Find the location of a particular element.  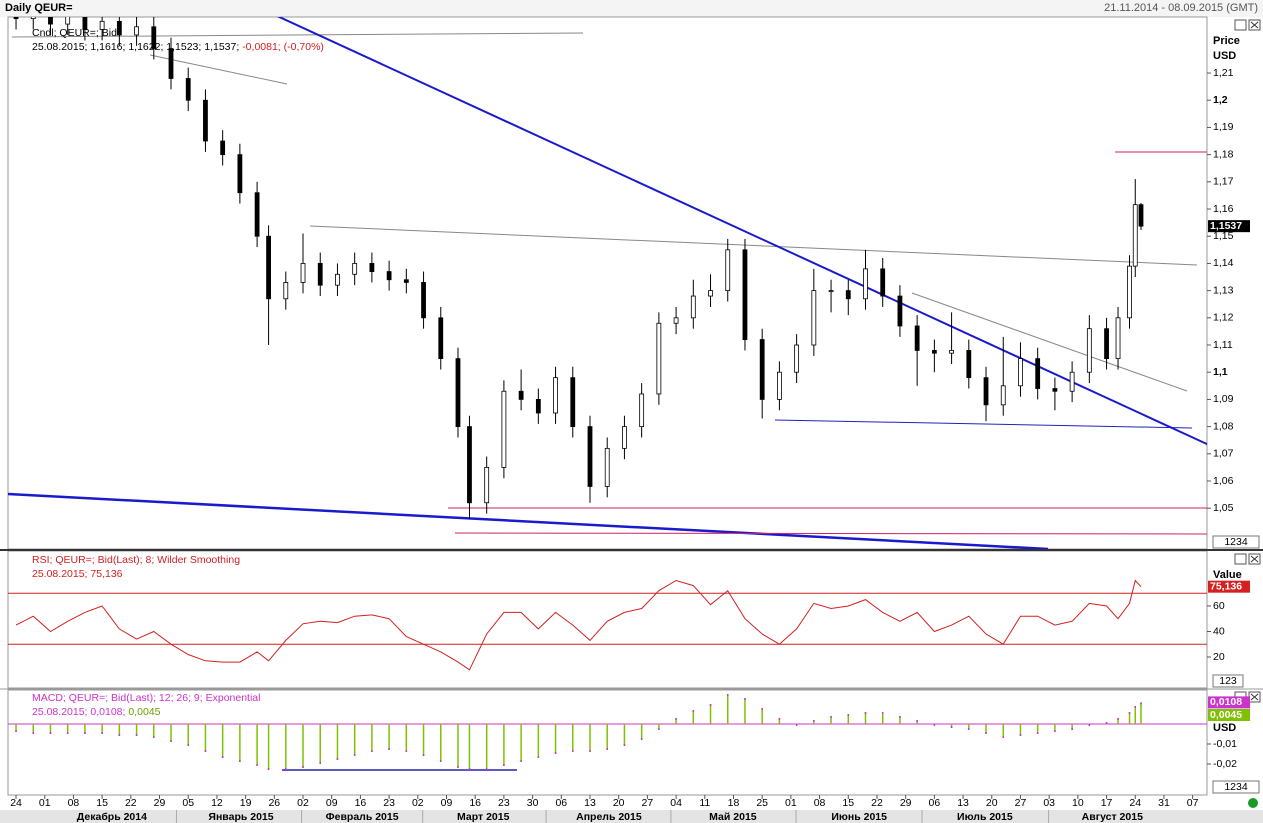

macd-plot is located at coordinates (607, 732).